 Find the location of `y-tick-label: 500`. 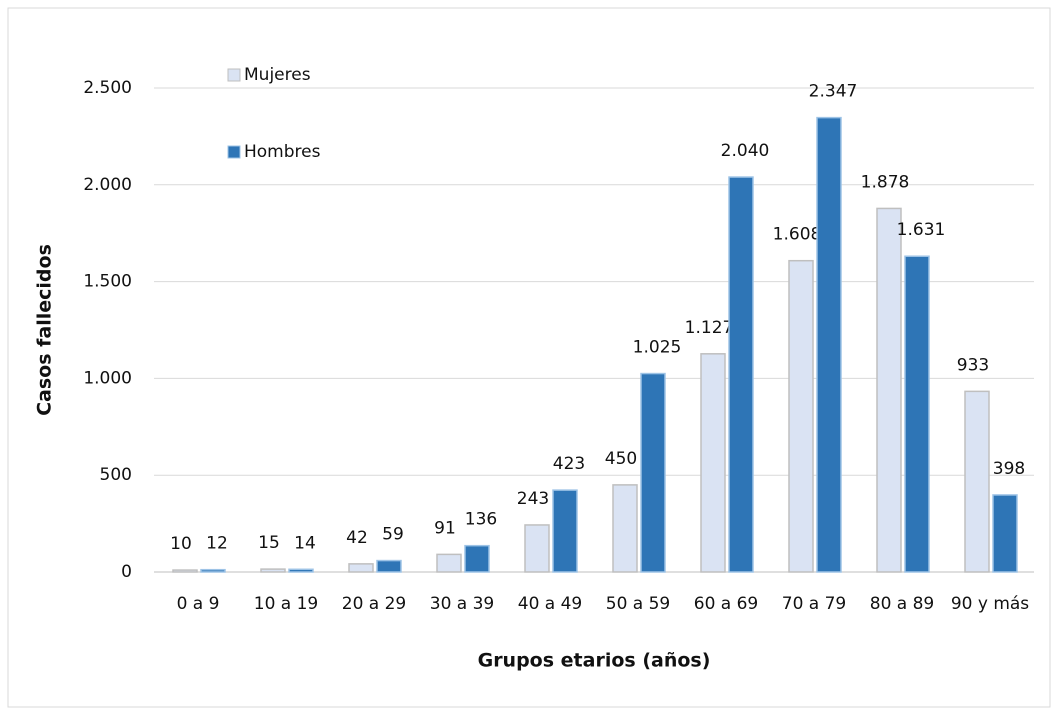

y-tick-label: 500 is located at coordinates (116, 475).